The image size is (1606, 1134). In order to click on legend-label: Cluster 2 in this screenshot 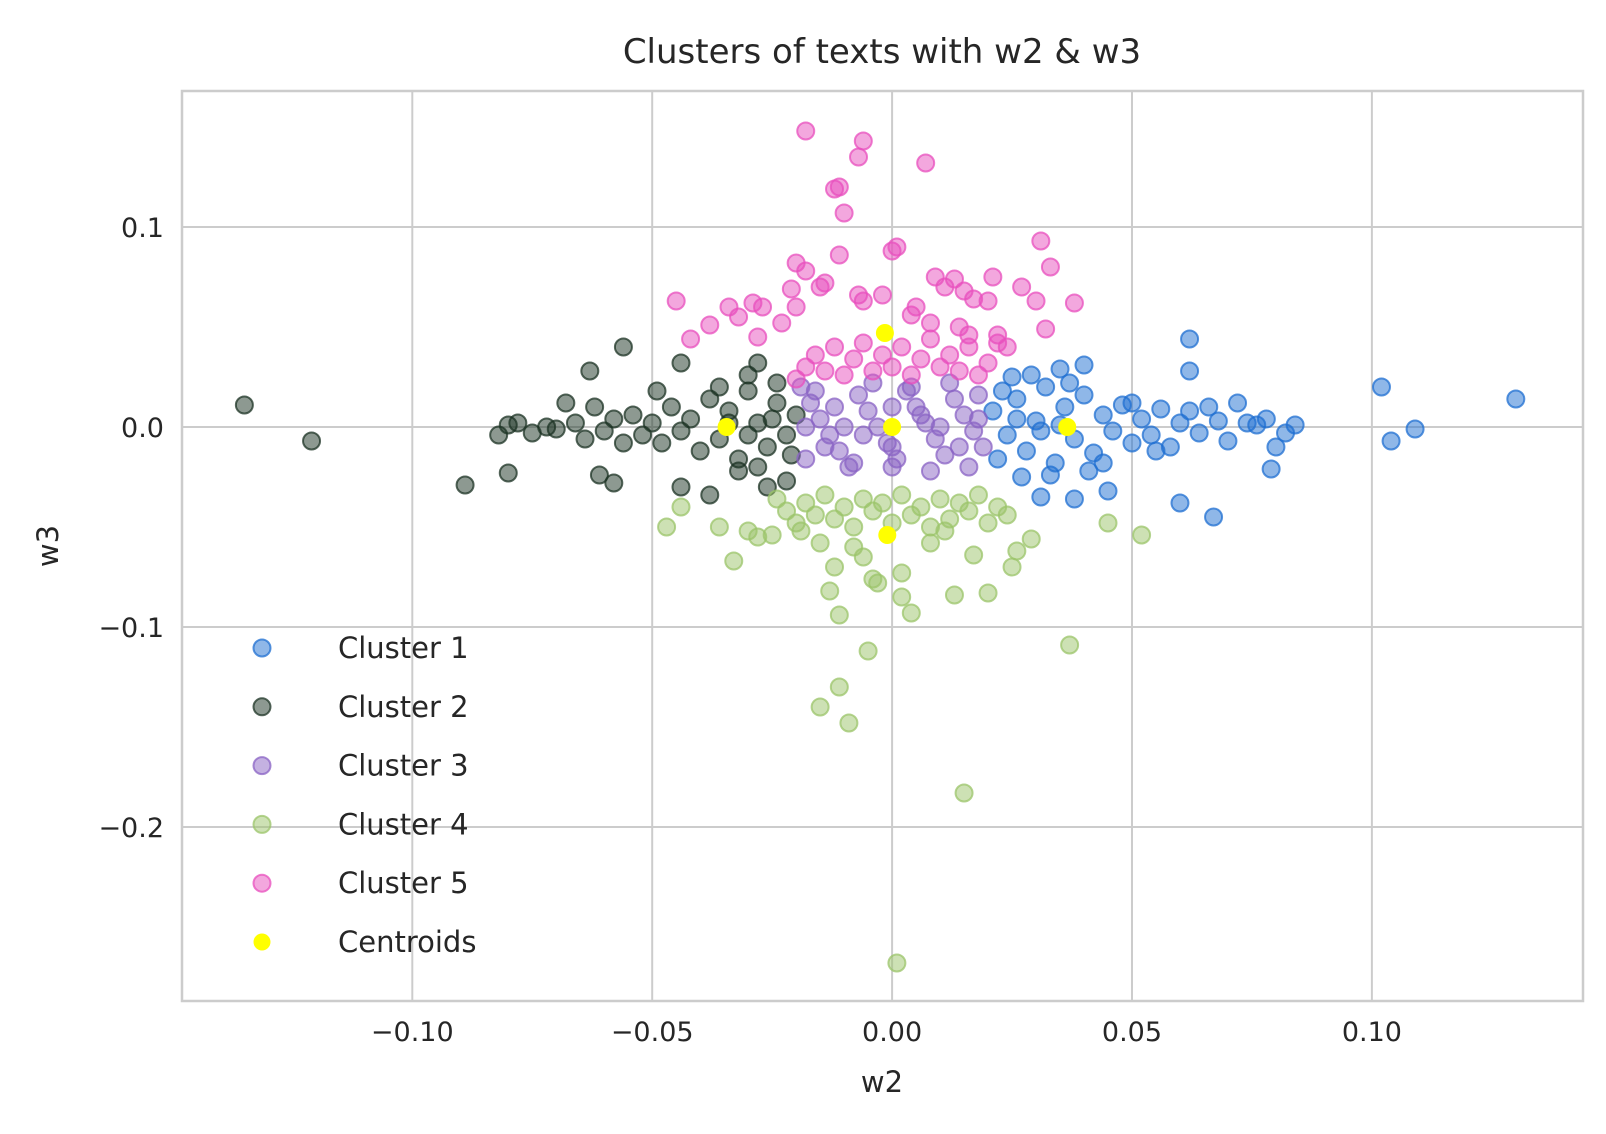, I will do `click(403, 707)`.